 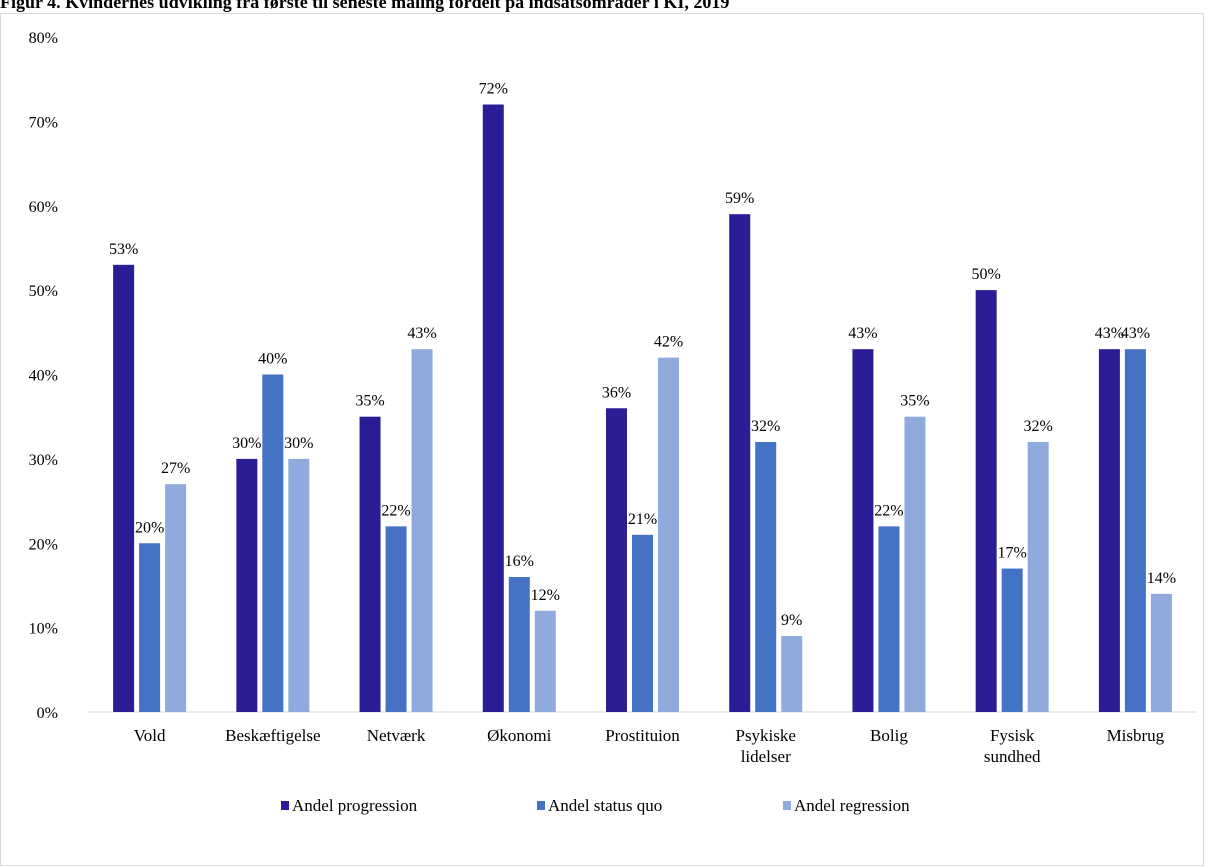 I want to click on data-label: 16%, so click(x=519, y=561).